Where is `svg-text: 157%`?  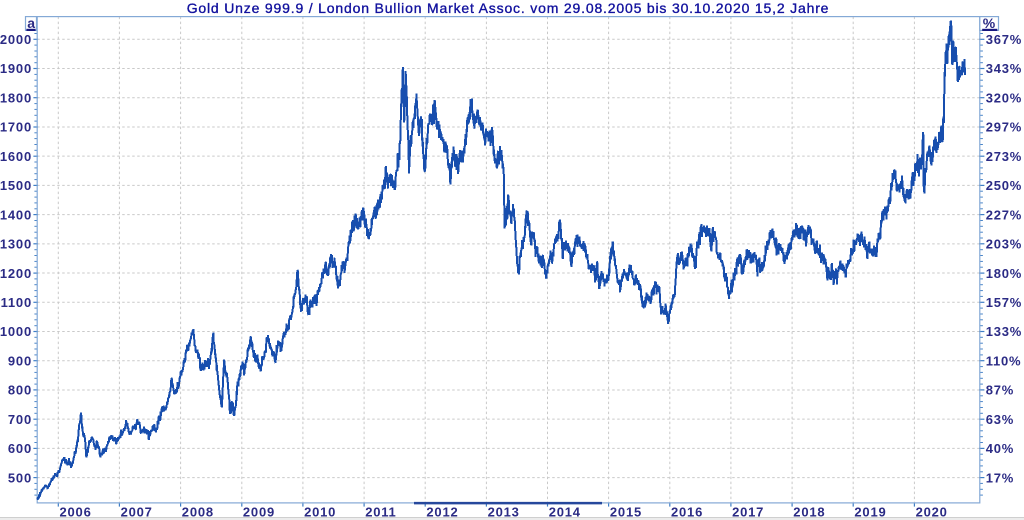 svg-text: 157% is located at coordinates (1004, 302).